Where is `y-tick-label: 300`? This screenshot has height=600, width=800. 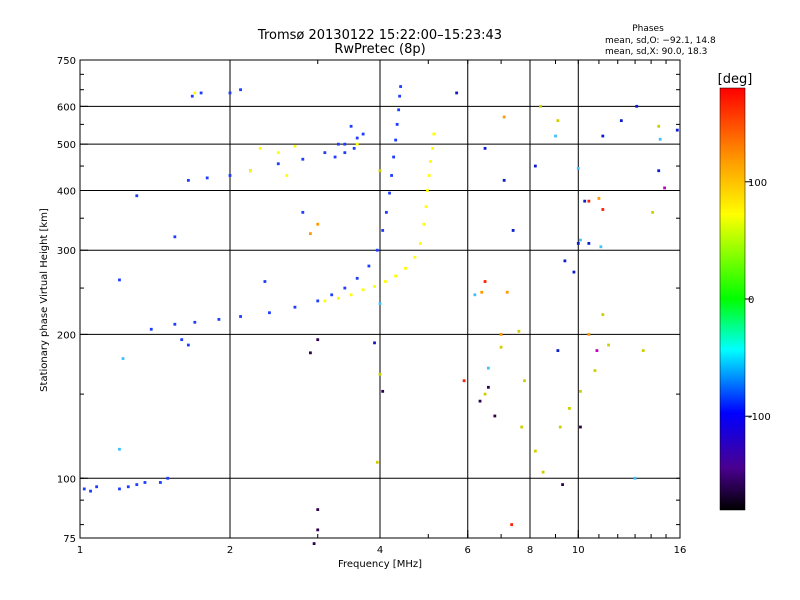
y-tick-label: 300 is located at coordinates (66, 251).